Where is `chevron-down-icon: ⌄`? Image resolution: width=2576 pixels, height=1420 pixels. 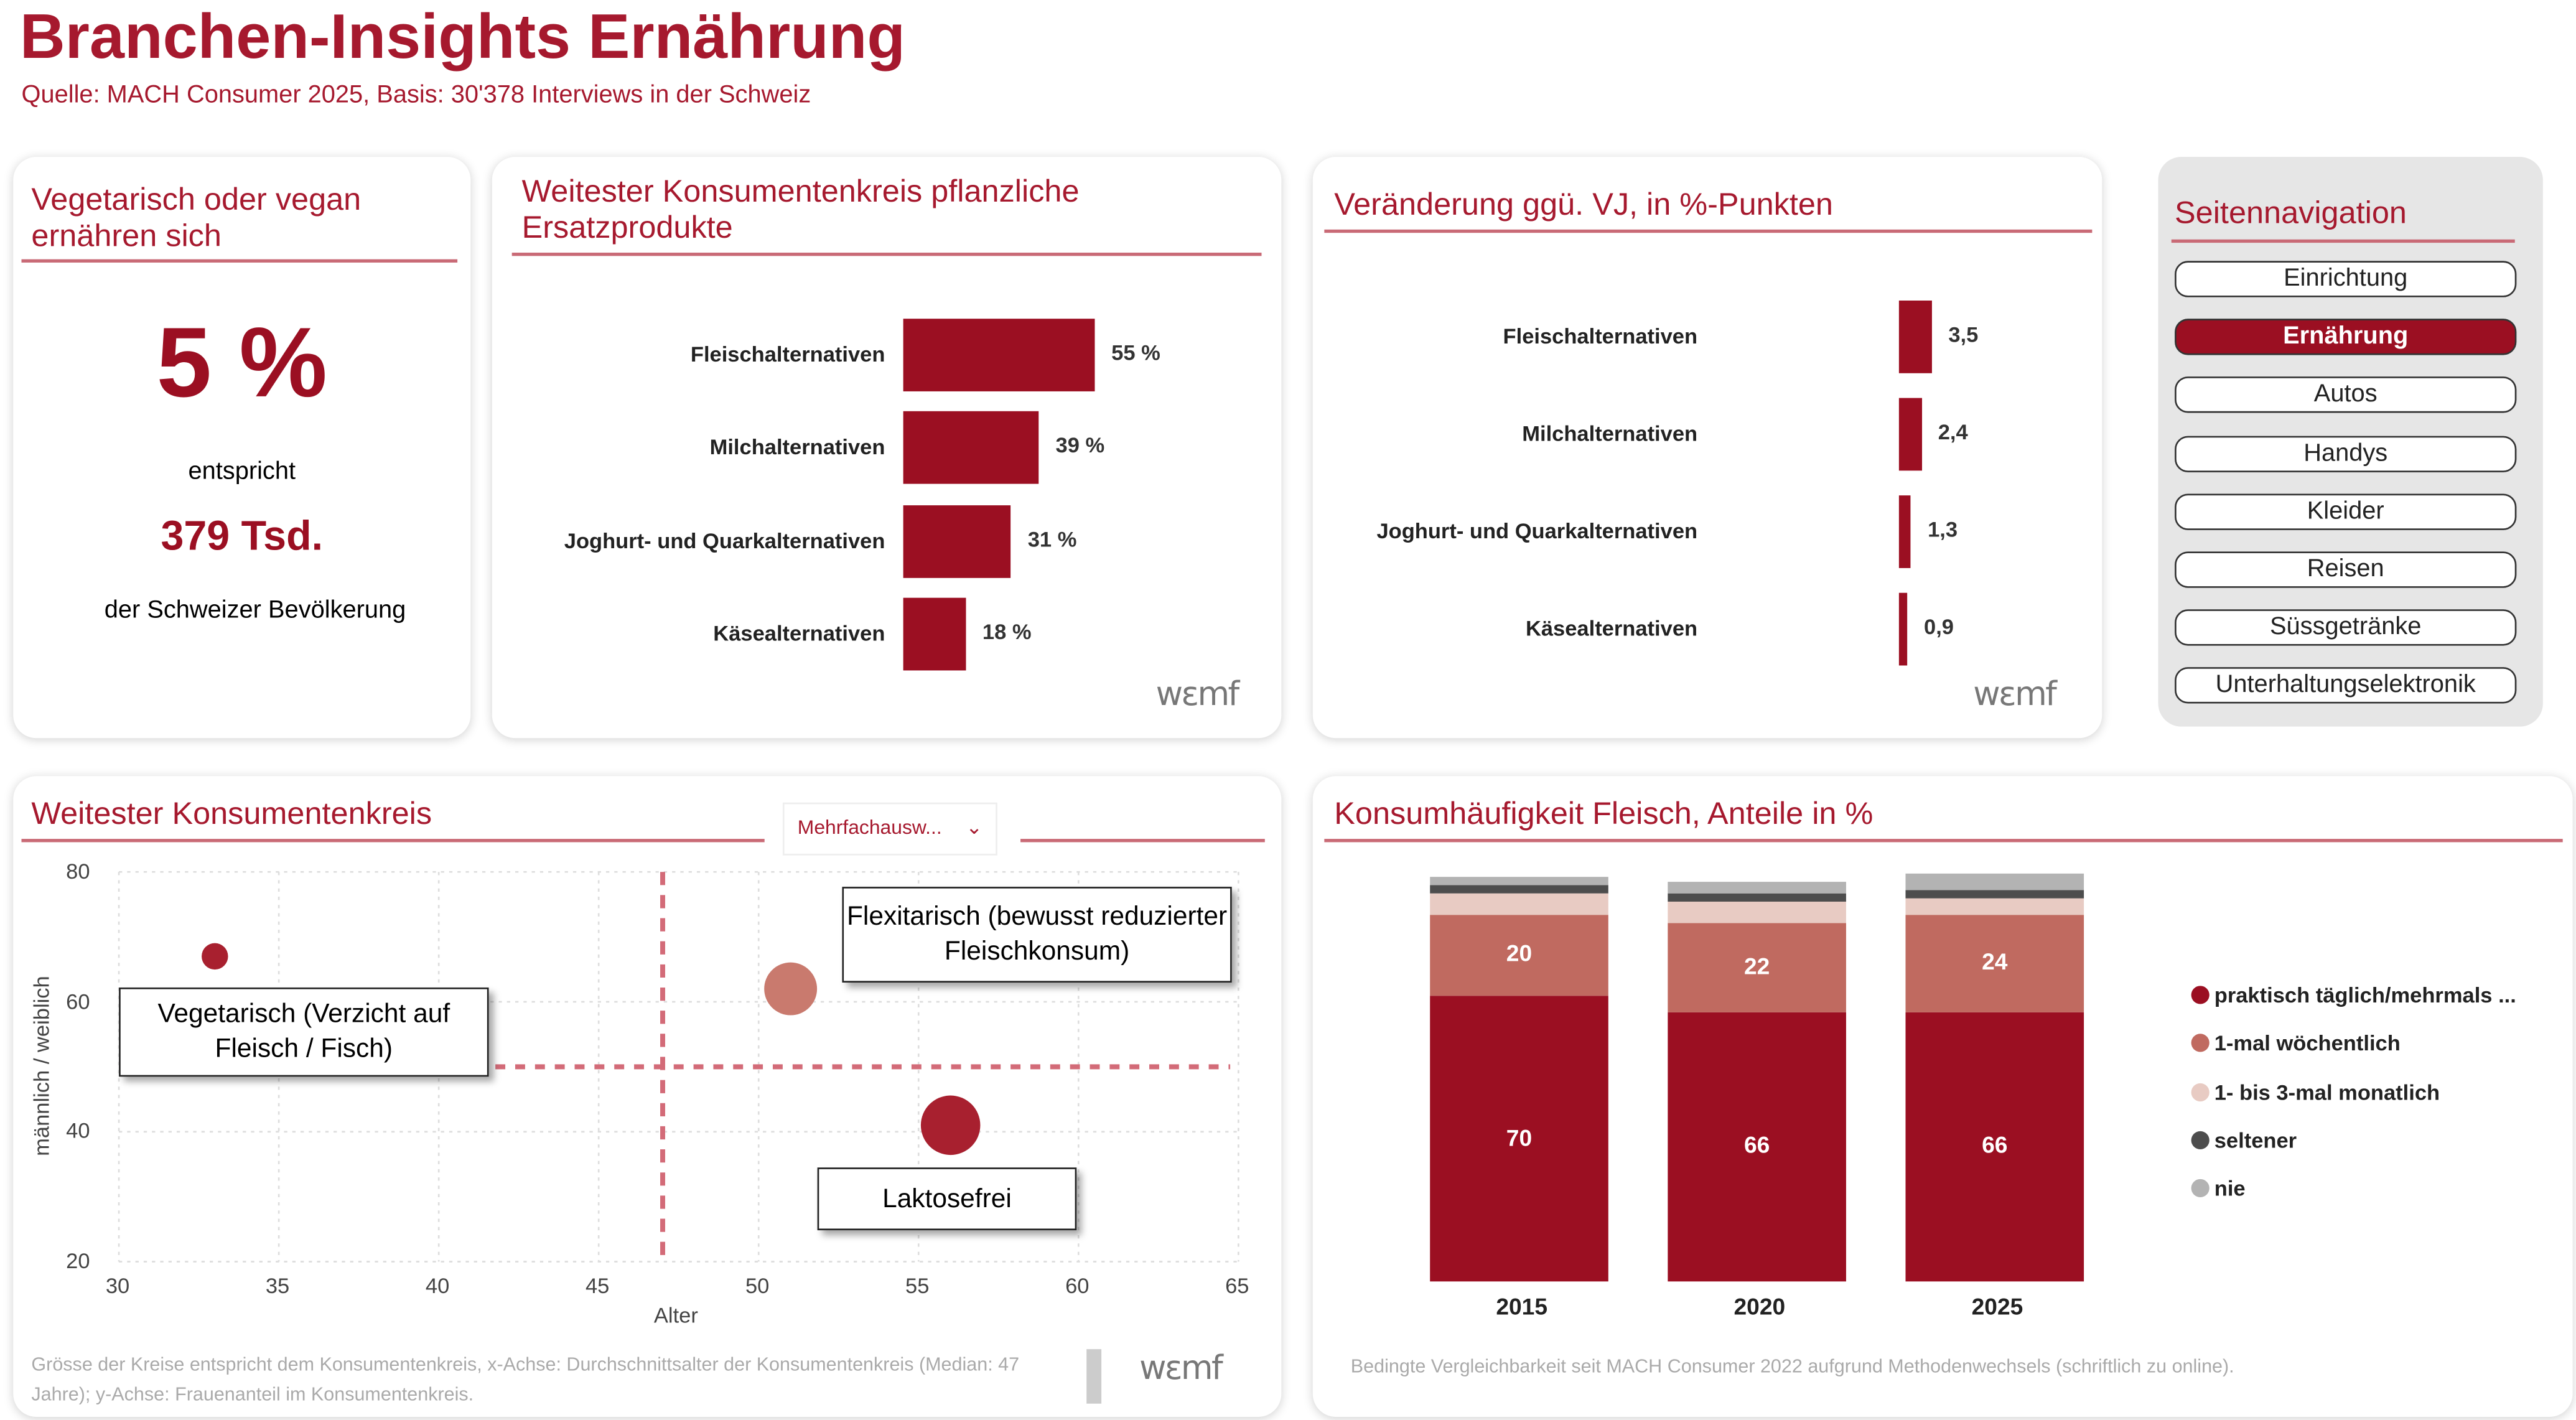
chevron-down-icon: ⌄ is located at coordinates (975, 827).